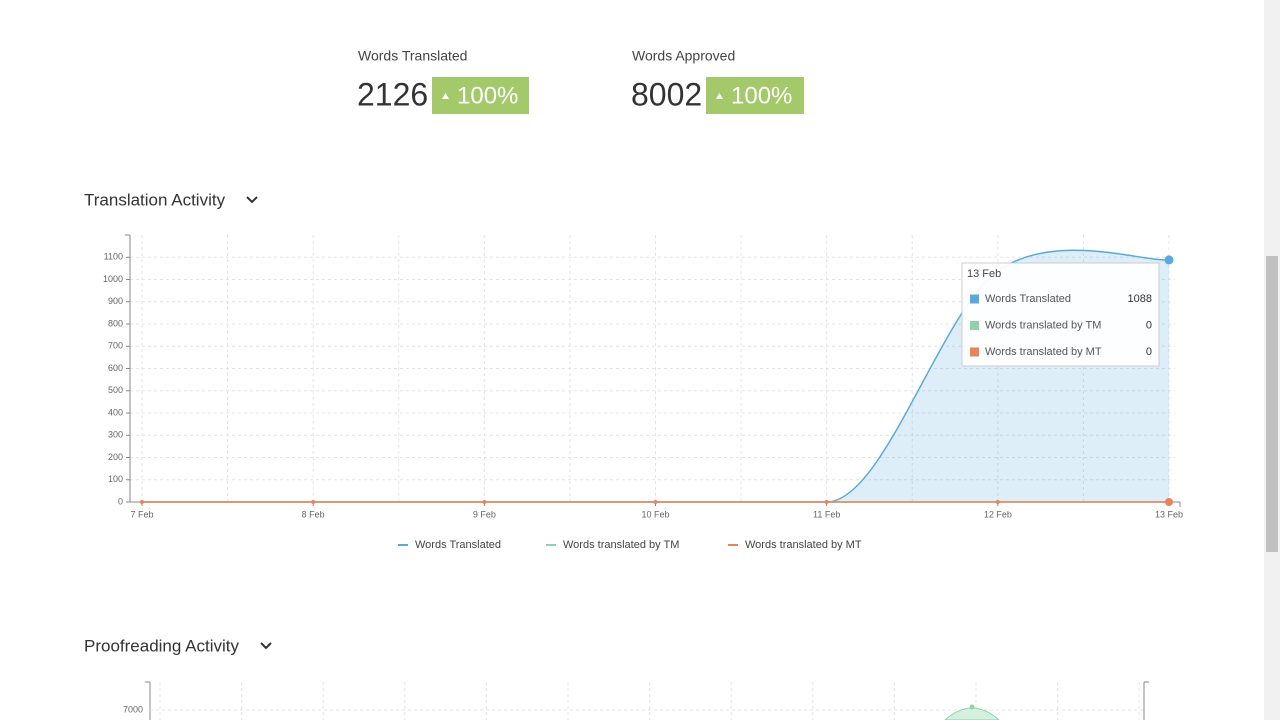 This screenshot has height=720, width=1280. I want to click on legend-label: Words Translated, so click(458, 545).